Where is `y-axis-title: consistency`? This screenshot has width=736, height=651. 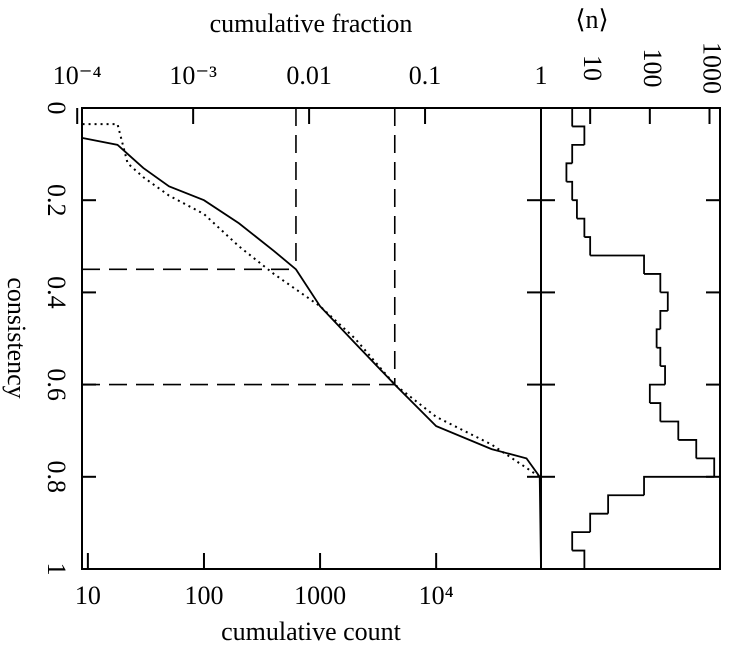
y-axis-title: consistency is located at coordinates (16, 337).